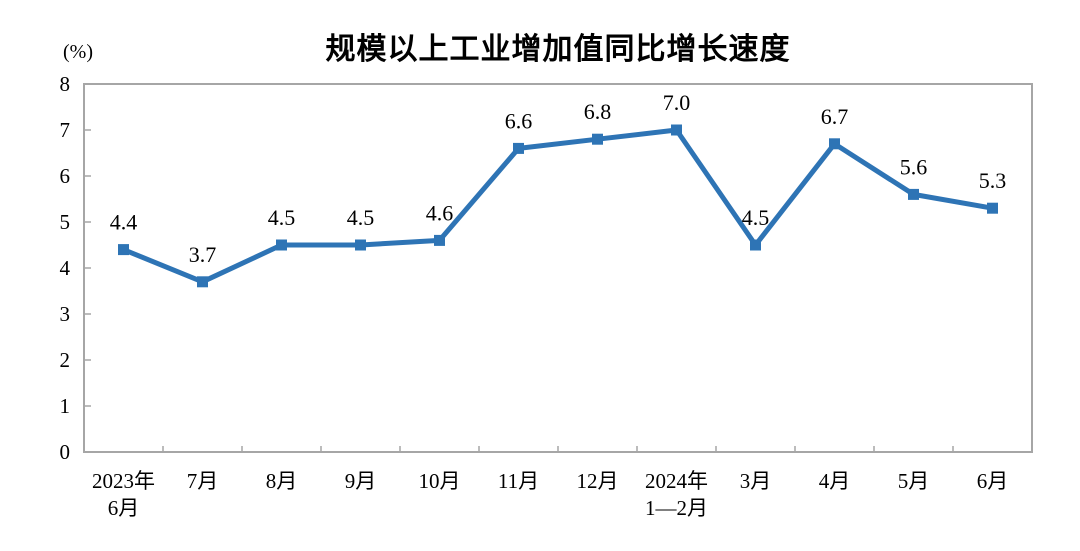 The height and width of the screenshot is (551, 1080). What do you see at coordinates (65, 360) in the screenshot?
I see `y-axis-tick-label: 2` at bounding box center [65, 360].